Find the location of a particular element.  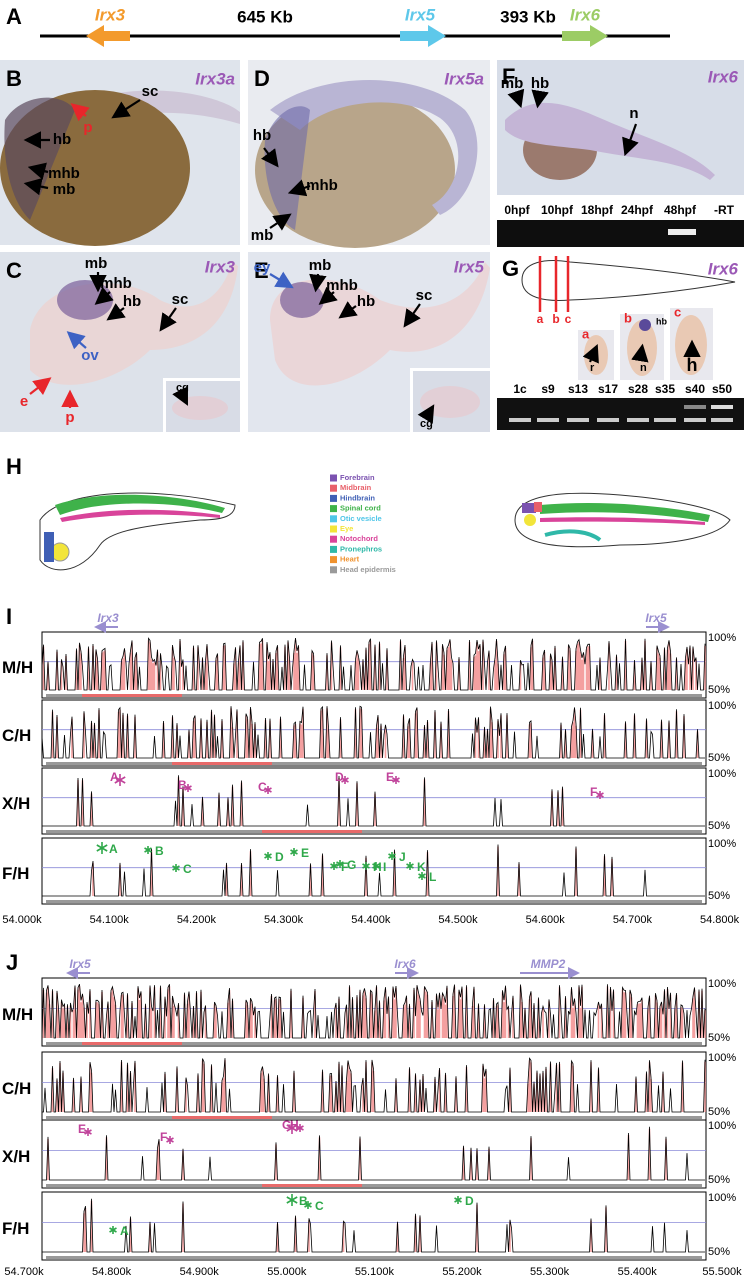

track-frame is located at coordinates (374, 1154).